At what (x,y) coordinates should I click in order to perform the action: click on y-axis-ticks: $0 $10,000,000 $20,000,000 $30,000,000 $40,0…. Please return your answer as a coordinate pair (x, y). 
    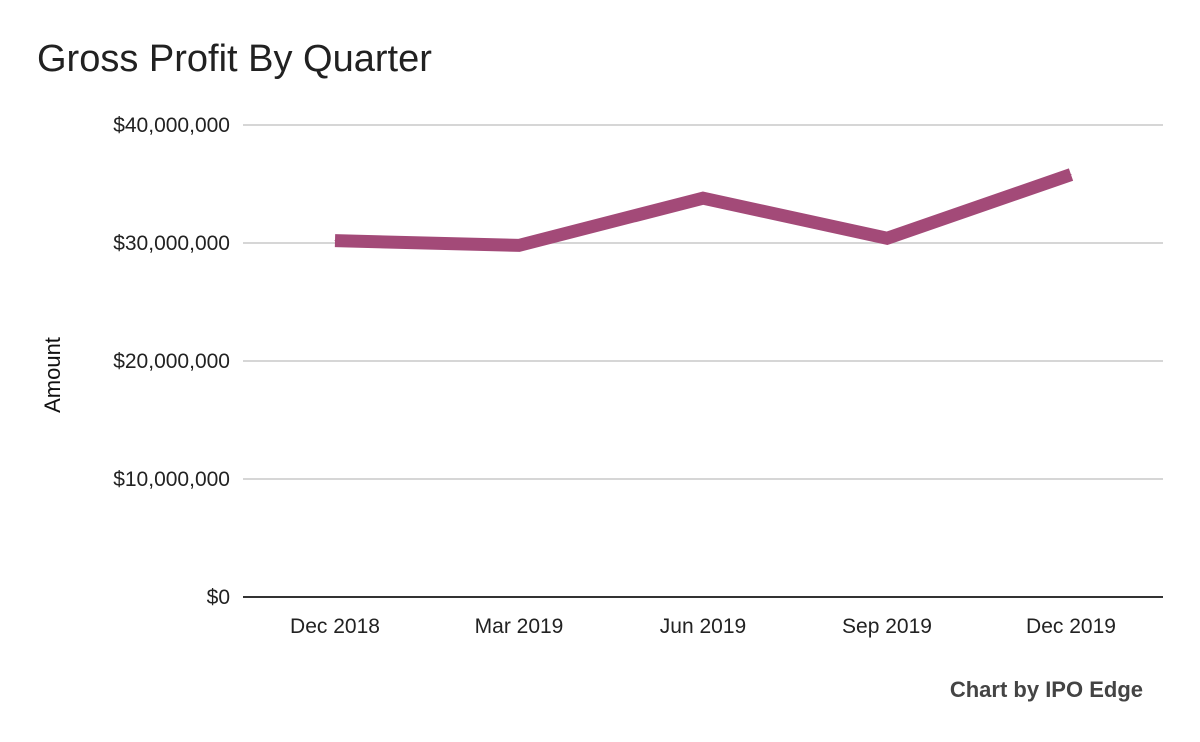
    Looking at the image, I should click on (171, 361).